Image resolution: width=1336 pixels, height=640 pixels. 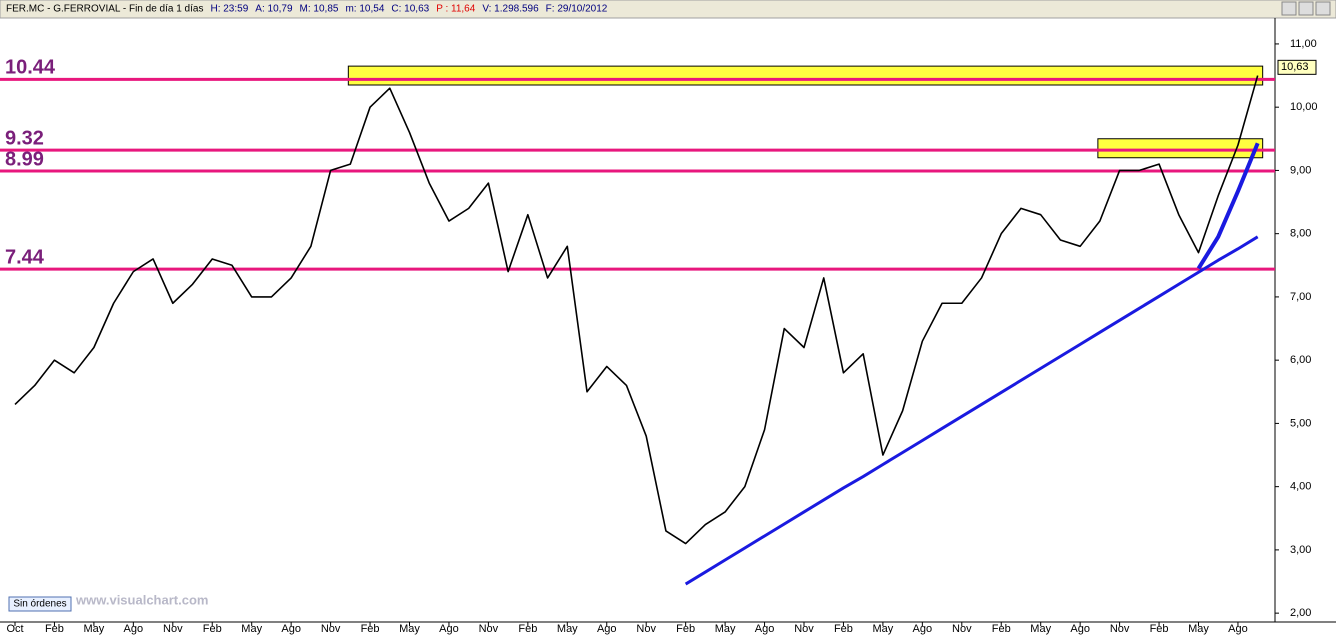 What do you see at coordinates (274, 9) in the screenshot?
I see `header-field: A: 10,79` at bounding box center [274, 9].